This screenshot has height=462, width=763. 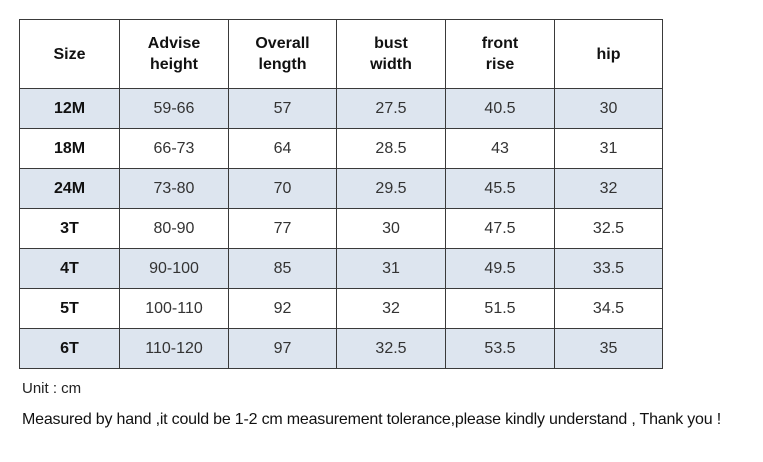 What do you see at coordinates (282, 148) in the screenshot?
I see `length-cell: 64` at bounding box center [282, 148].